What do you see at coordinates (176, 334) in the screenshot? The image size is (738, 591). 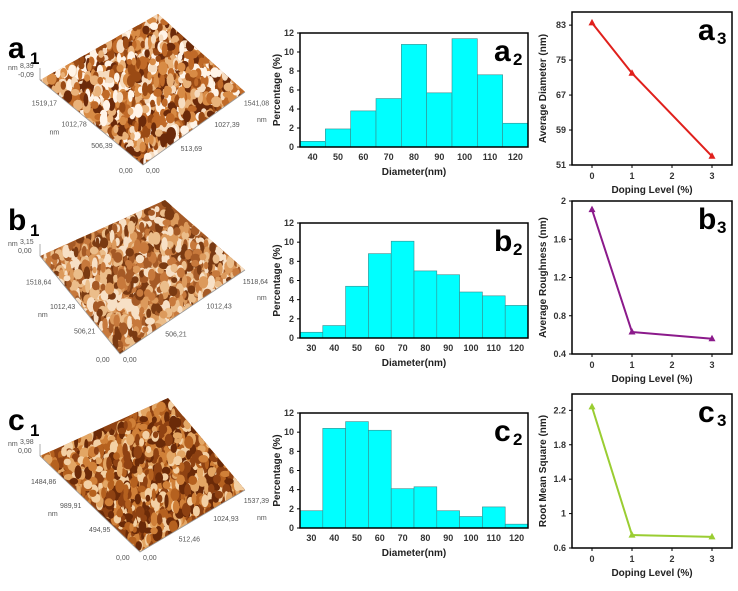 I see `afm-x-tick: 506,21` at bounding box center [176, 334].